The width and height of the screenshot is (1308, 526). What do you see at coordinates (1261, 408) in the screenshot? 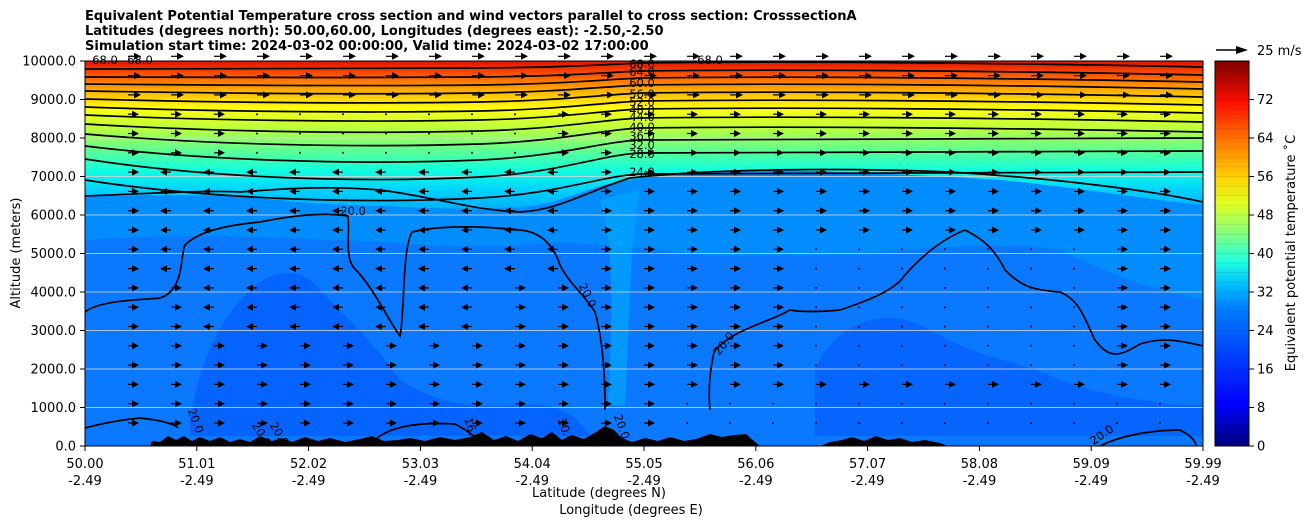
I see `colorbar-tick-label: 8` at bounding box center [1261, 408].